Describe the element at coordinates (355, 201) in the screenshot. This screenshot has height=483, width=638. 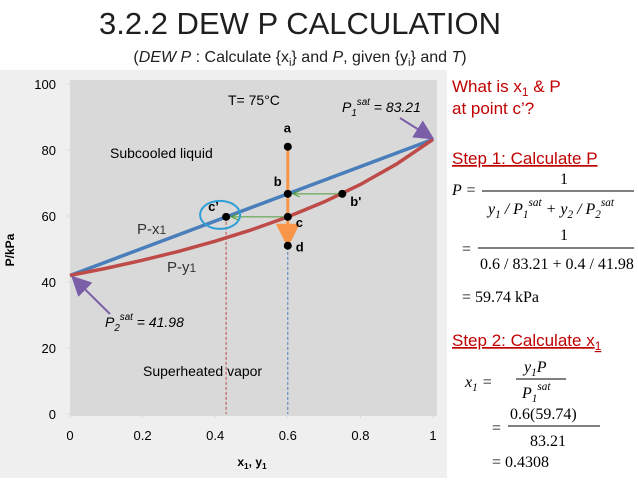
I see `point-label: b'` at that location.